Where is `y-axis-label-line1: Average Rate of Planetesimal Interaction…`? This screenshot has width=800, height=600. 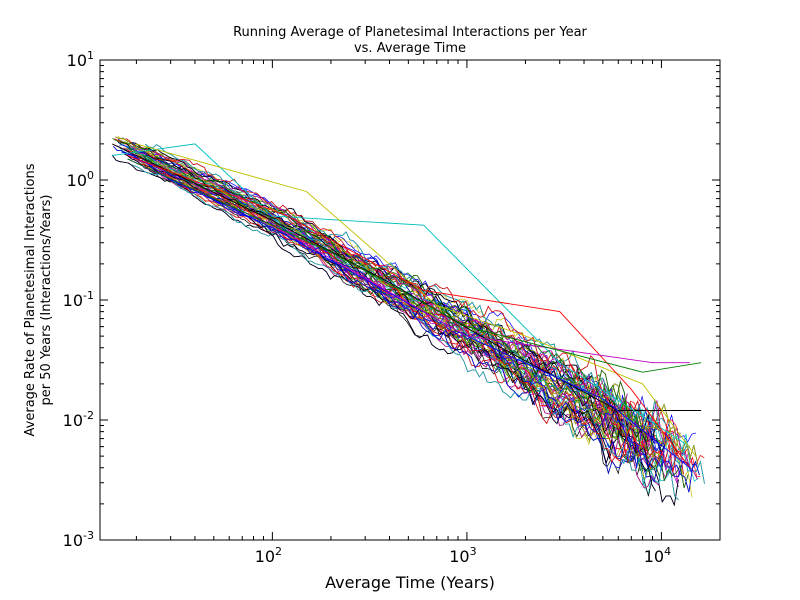 y-axis-label-line1: Average Rate of Planetesimal Interaction… is located at coordinates (30, 299).